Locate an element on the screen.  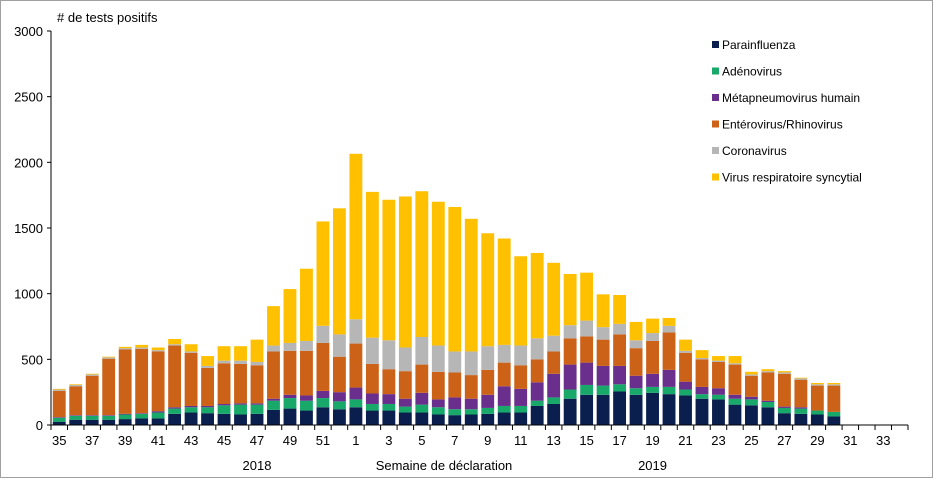
x-tick-label: 37 is located at coordinates (92, 440).